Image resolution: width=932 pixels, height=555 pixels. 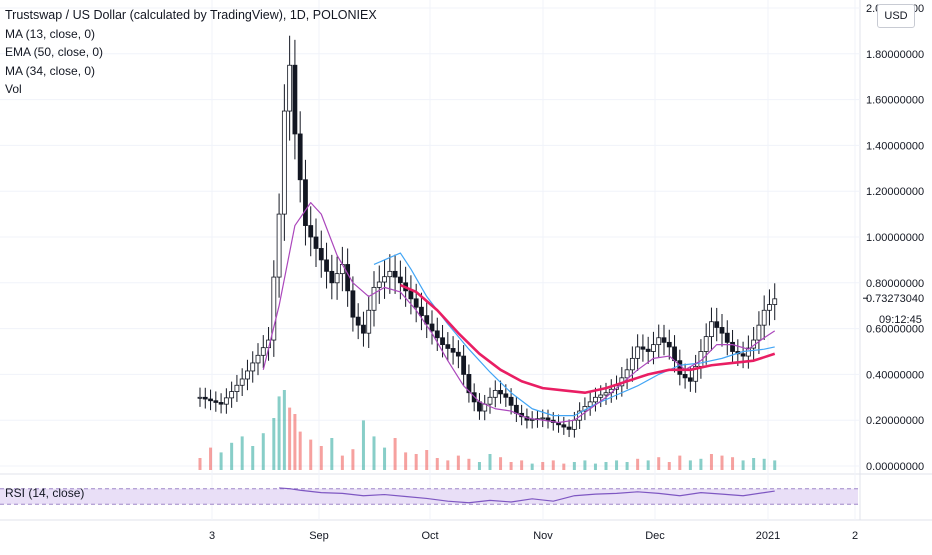 What do you see at coordinates (895, 55) in the screenshot?
I see `price-tick-label: 1.80000000` at bounding box center [895, 55].